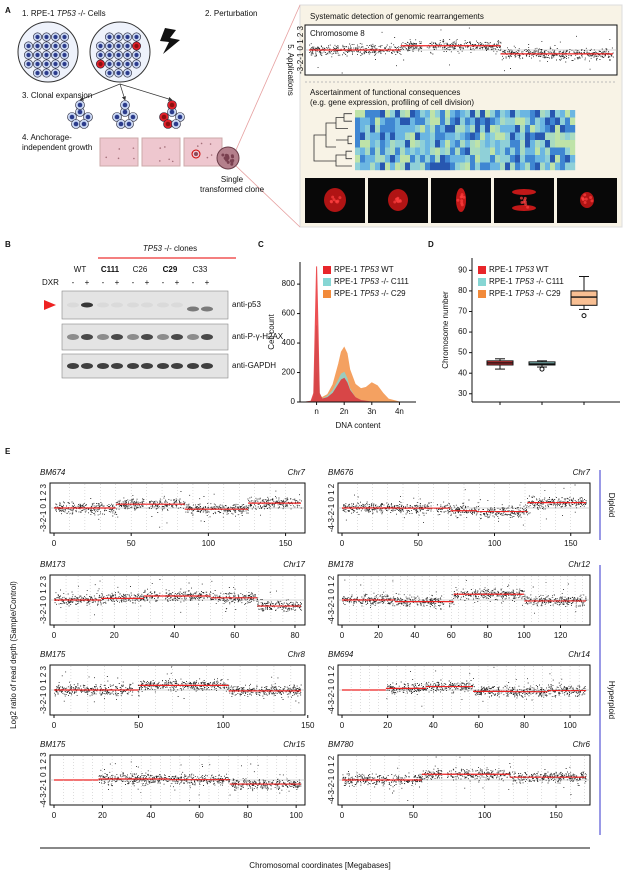 The height and width of the screenshot is (880, 625). What do you see at coordinates (579, 564) in the screenshot?
I see `chromosome-label: Chr12` at bounding box center [579, 564].